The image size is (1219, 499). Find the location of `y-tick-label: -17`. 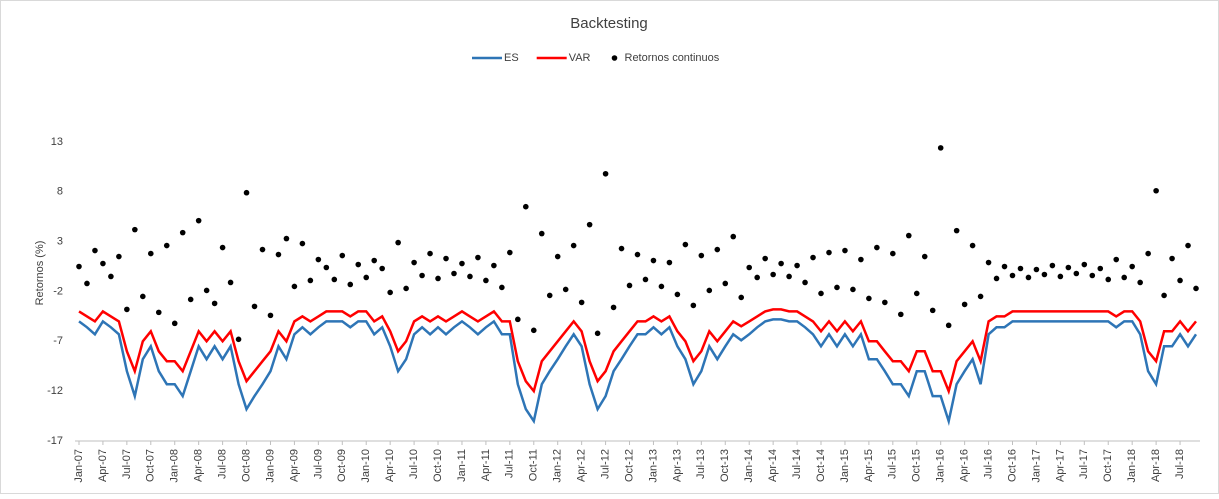

y-tick-label: -17 is located at coordinates (55, 441).